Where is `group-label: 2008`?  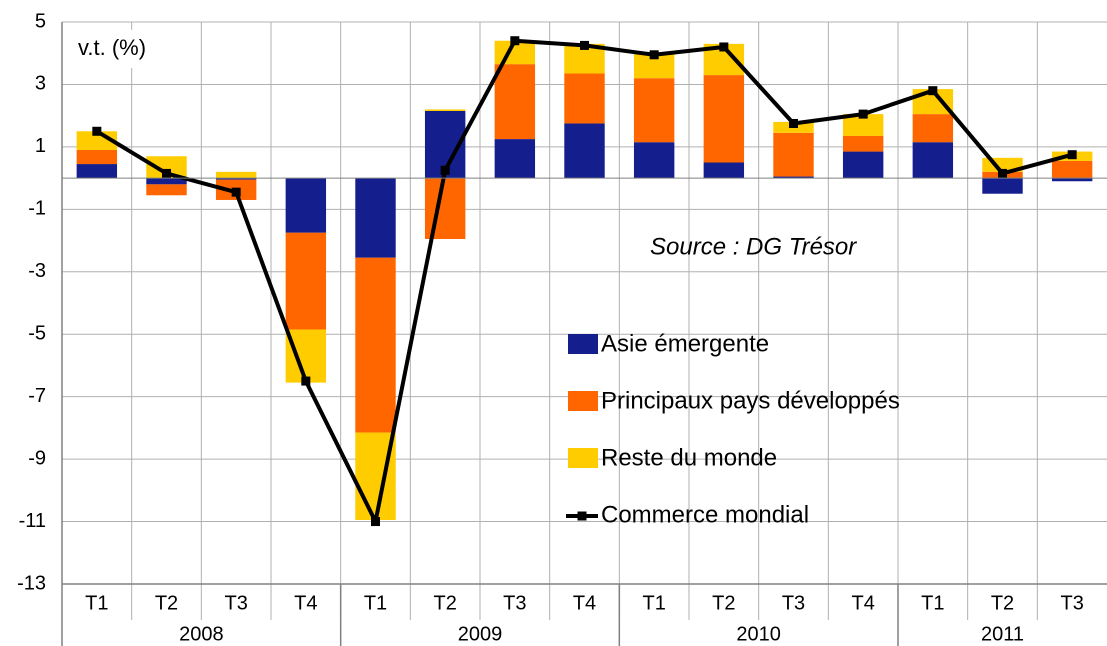 group-label: 2008 is located at coordinates (201, 634).